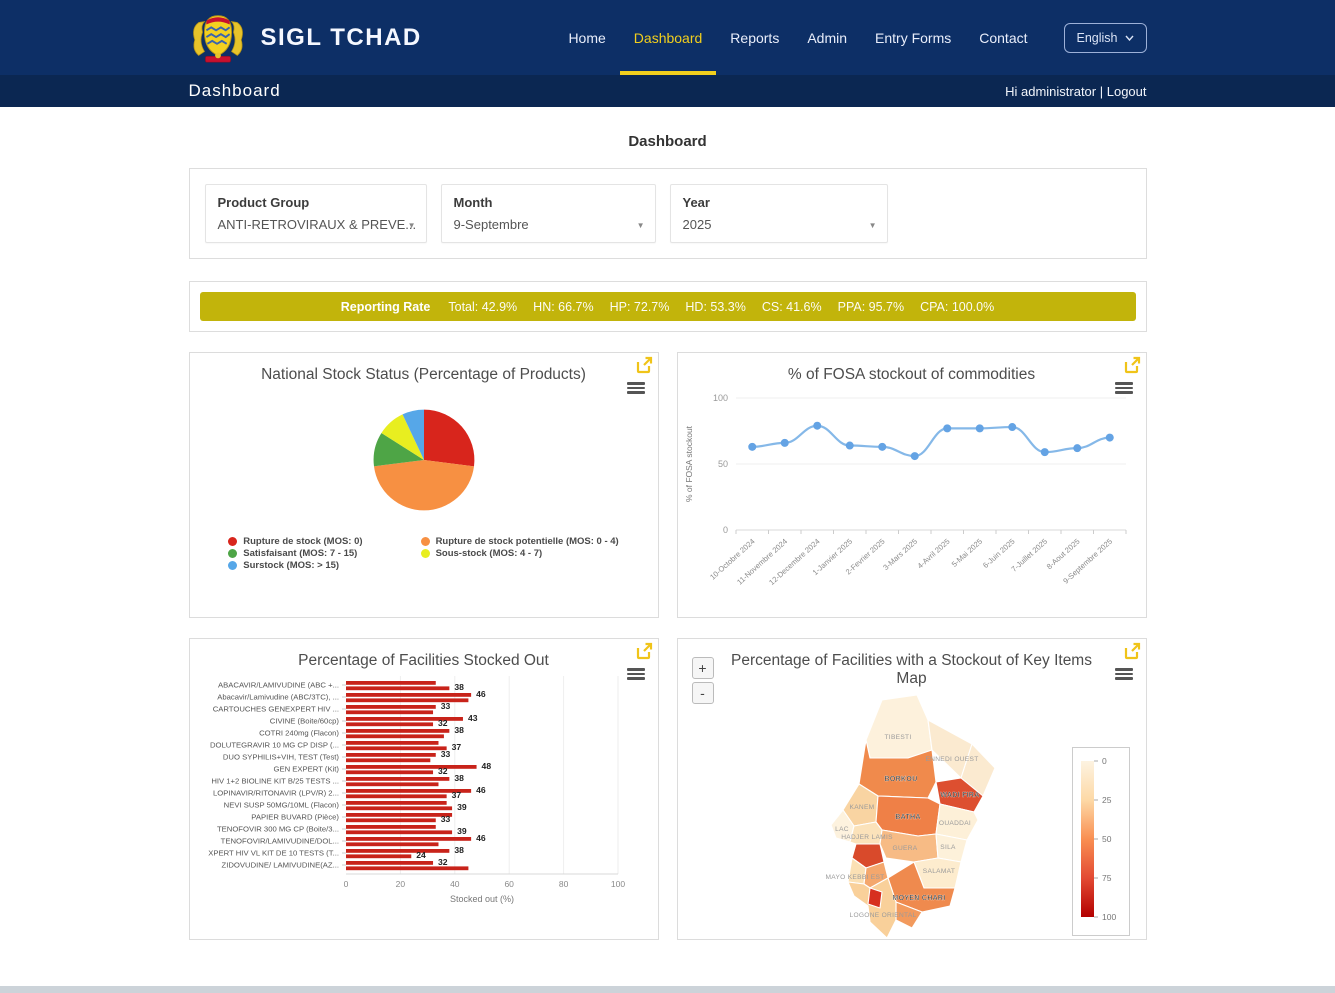  What do you see at coordinates (778, 213) in the screenshot?
I see `year-select: Year 2025 ▼` at bounding box center [778, 213].